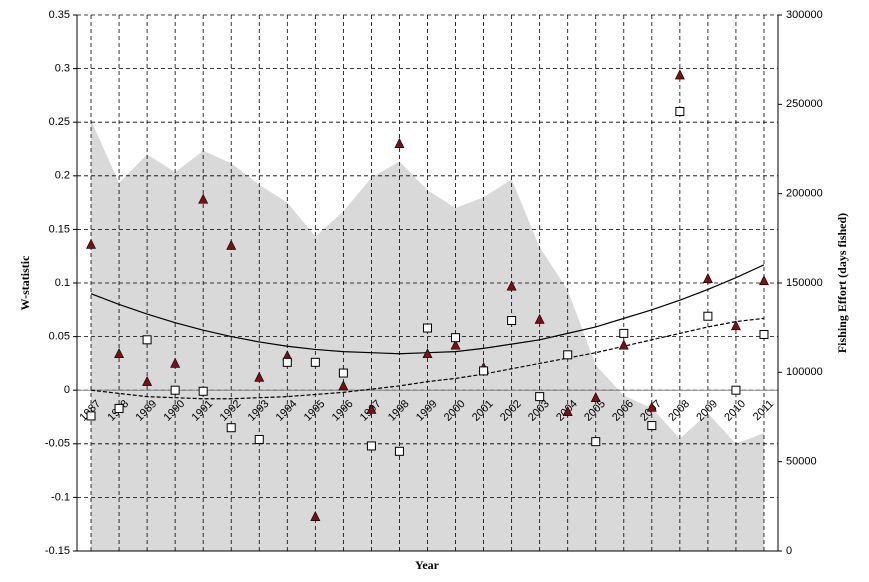 Image resolution: width=869 pixels, height=582 pixels. What do you see at coordinates (62, 283) in the screenshot?
I see `y-tick-label: 0.1` at bounding box center [62, 283].